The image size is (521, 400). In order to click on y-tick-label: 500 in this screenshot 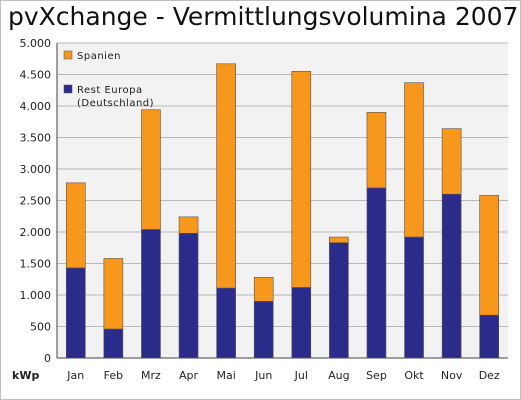, I will do `click(40, 327)`.